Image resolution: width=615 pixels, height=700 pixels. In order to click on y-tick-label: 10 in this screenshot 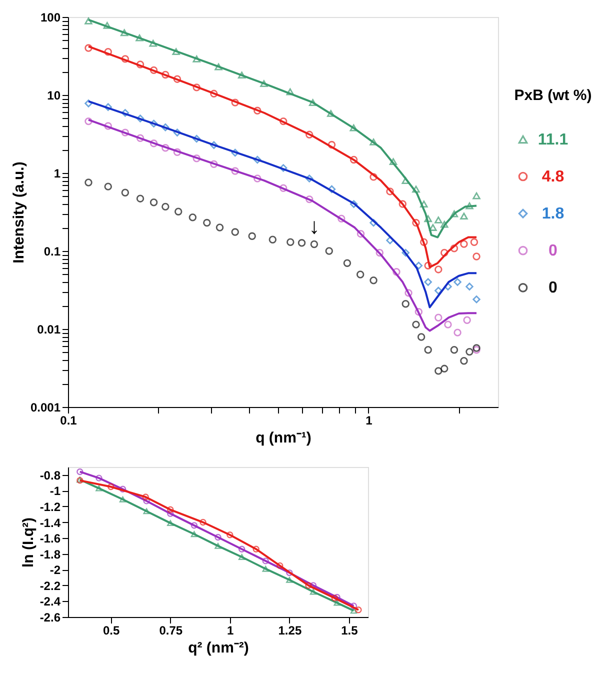, I will do `click(54, 95)`.